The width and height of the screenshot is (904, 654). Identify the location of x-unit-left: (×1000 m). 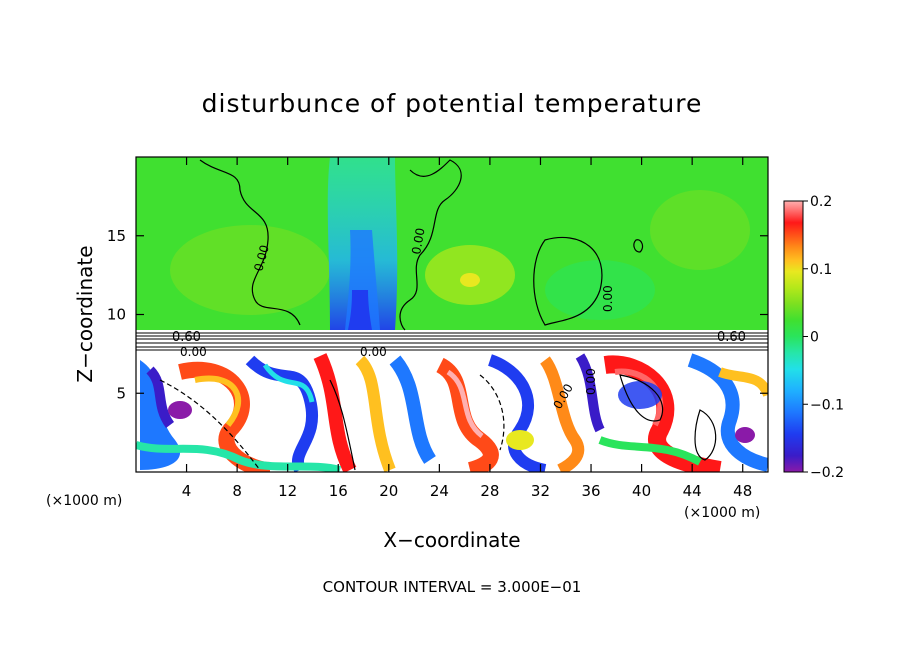
(84, 501).